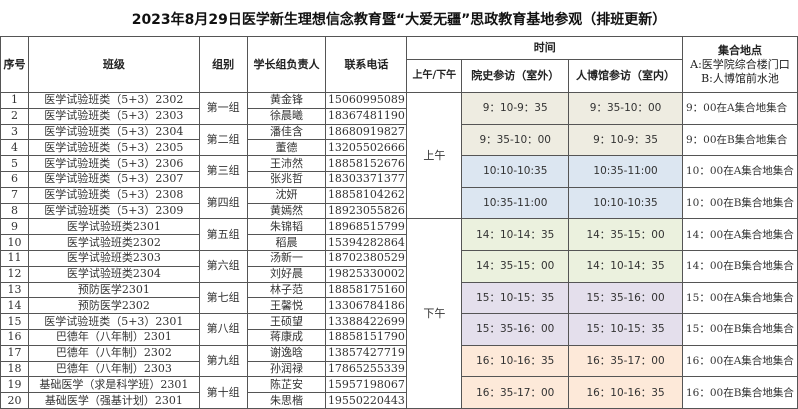 The width and height of the screenshot is (798, 409). I want to click on cell-museum-time: 15：10-15：35, so click(625, 329).